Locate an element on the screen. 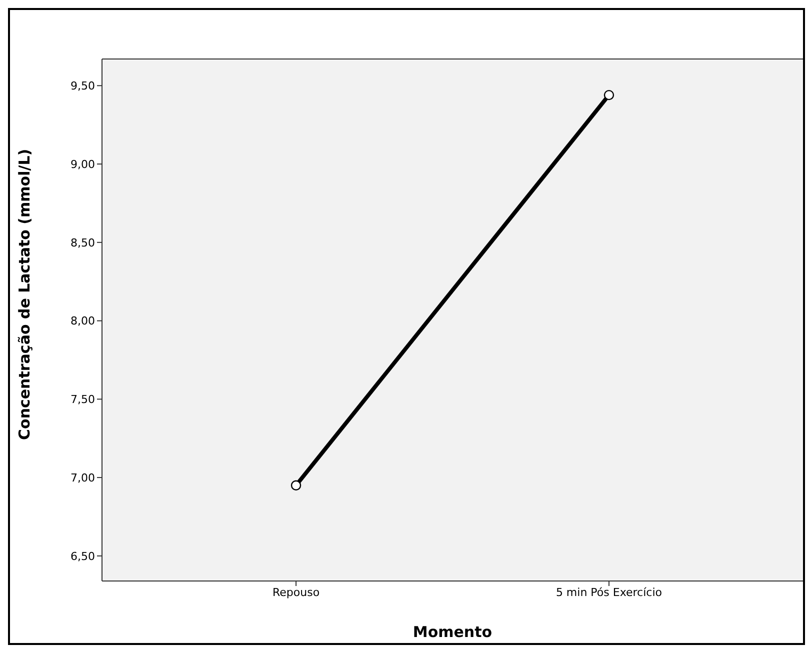  y-tick-label: 9,50 is located at coordinates (82, 86).